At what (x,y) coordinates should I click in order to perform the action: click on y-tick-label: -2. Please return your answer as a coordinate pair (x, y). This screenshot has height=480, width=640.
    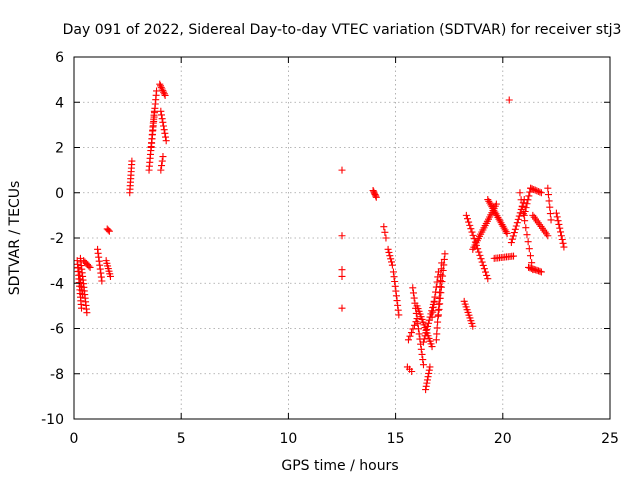
    Looking at the image, I should click on (57, 239).